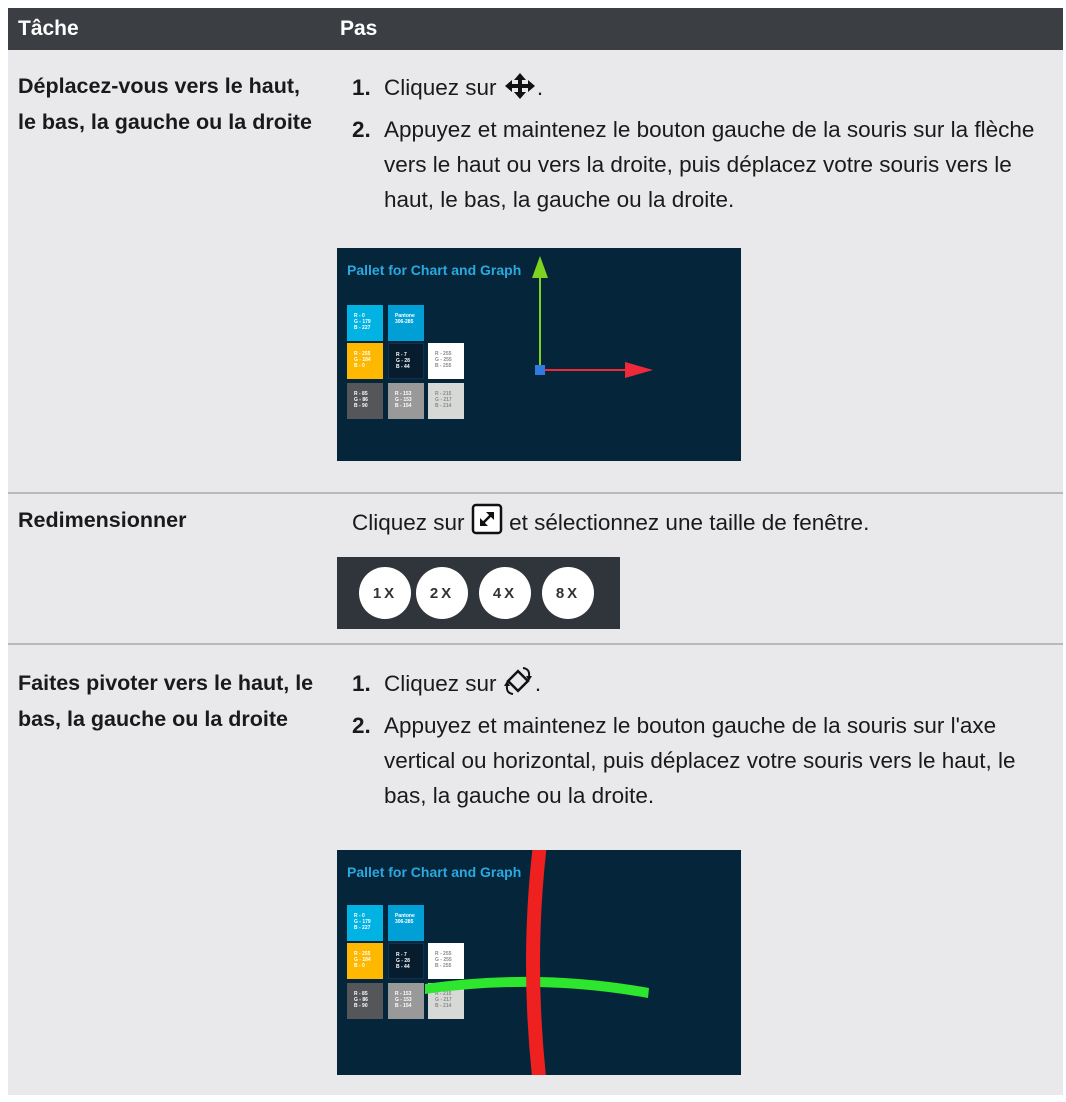 Image resolution: width=1066 pixels, height=1102 pixels. What do you see at coordinates (487, 519) in the screenshot?
I see `resize-icon` at bounding box center [487, 519].